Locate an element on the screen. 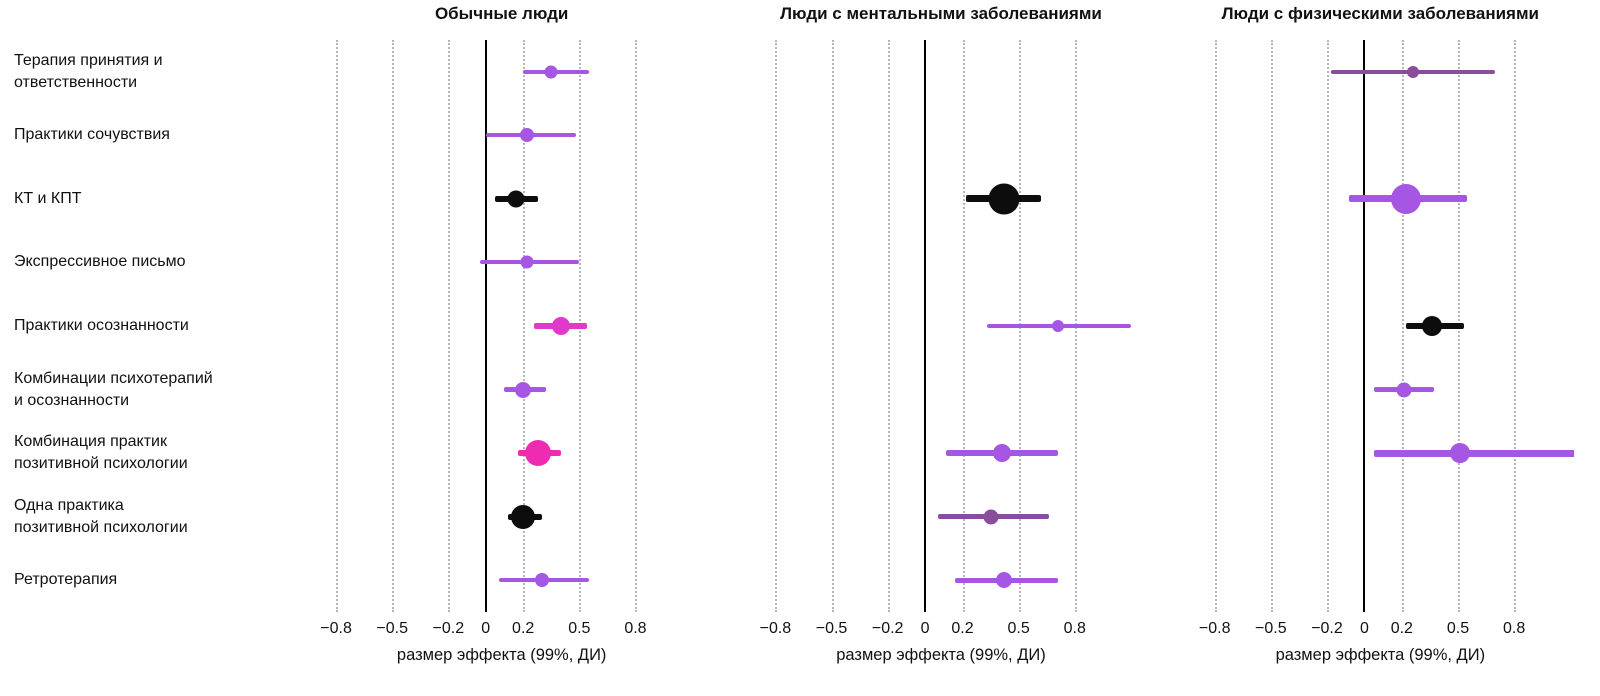  confidence-interval-line is located at coordinates (1473, 453).